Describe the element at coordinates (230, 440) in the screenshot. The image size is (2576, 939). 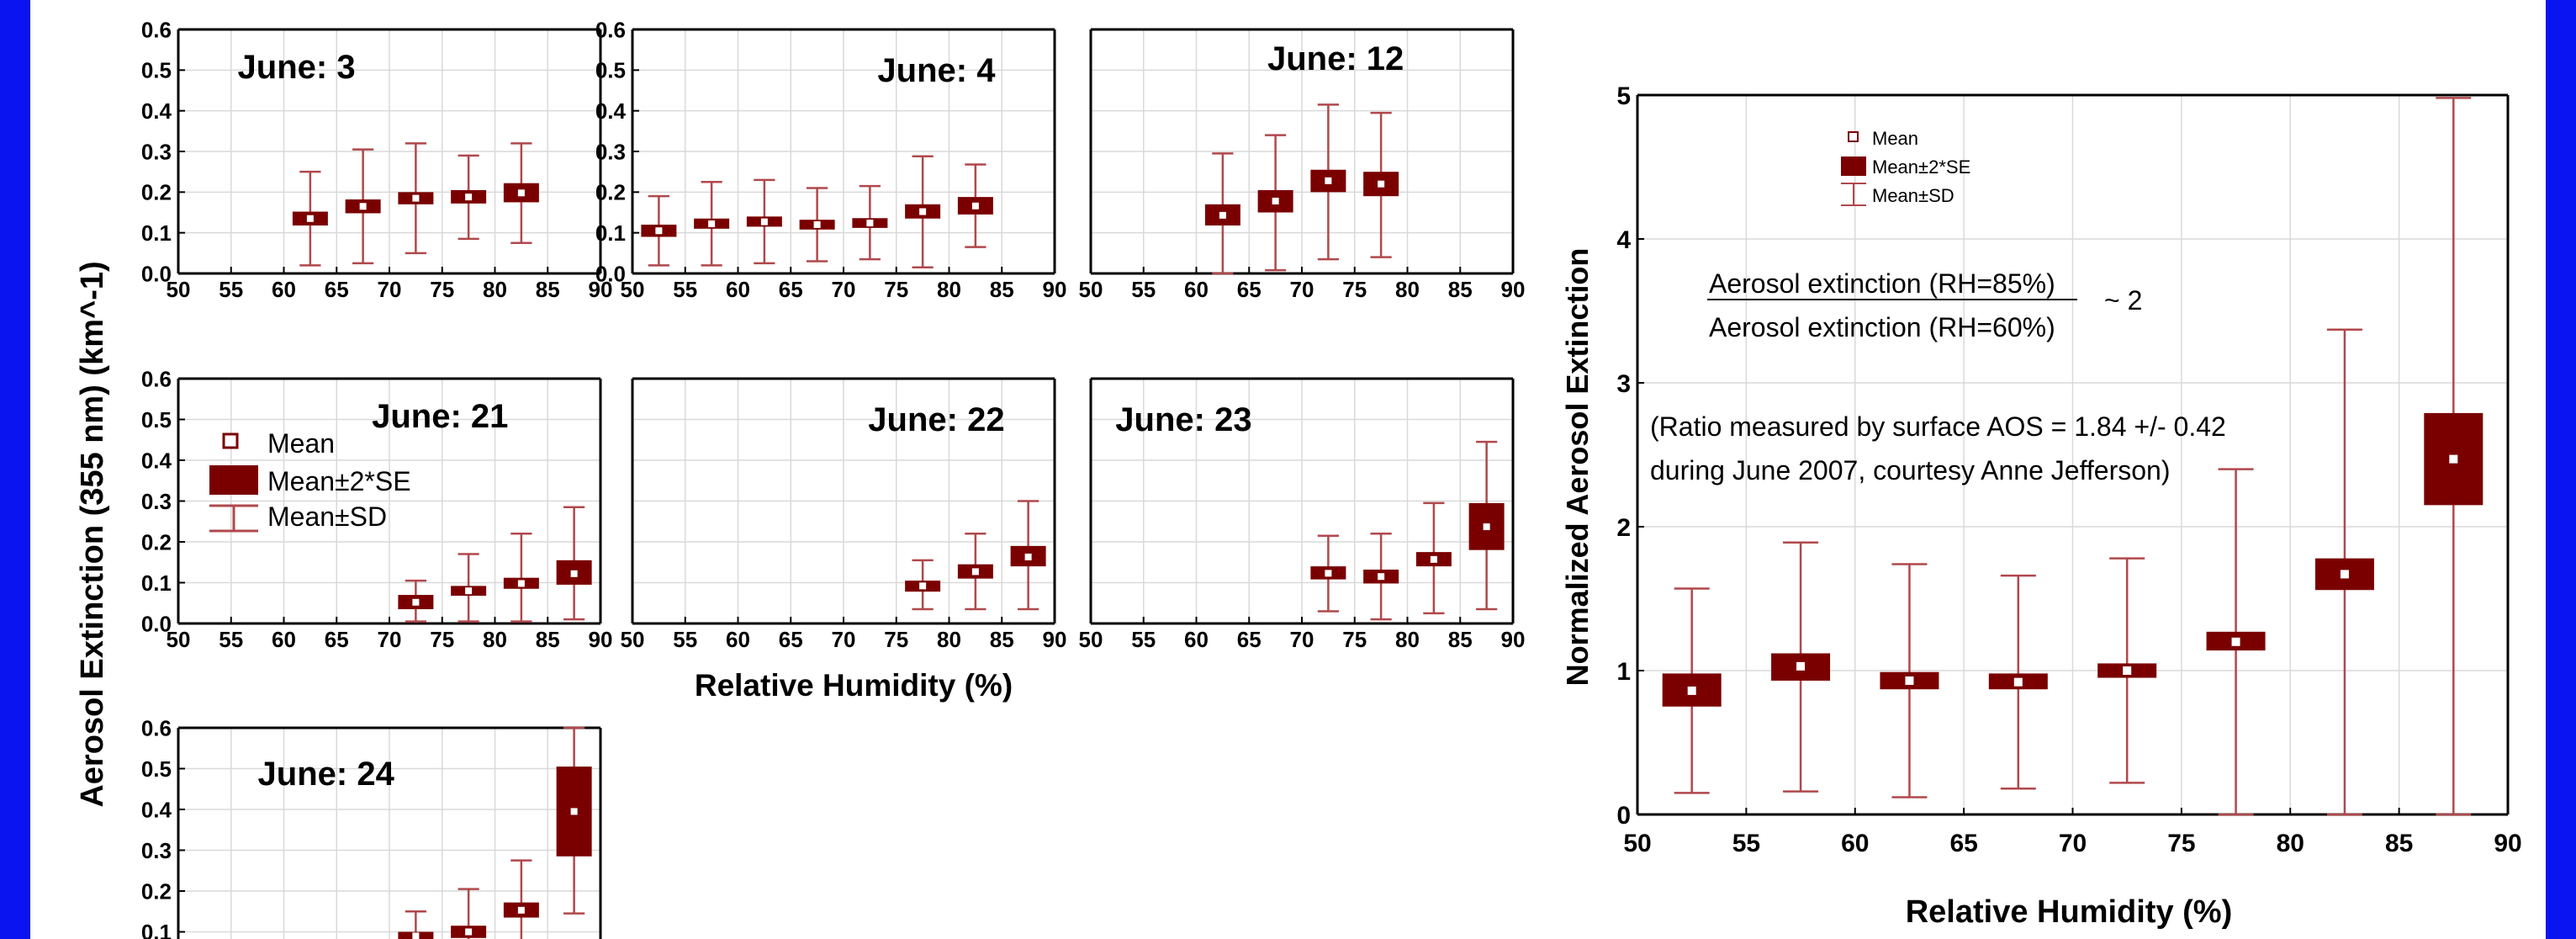
I see `legend-mean-marker` at that location.